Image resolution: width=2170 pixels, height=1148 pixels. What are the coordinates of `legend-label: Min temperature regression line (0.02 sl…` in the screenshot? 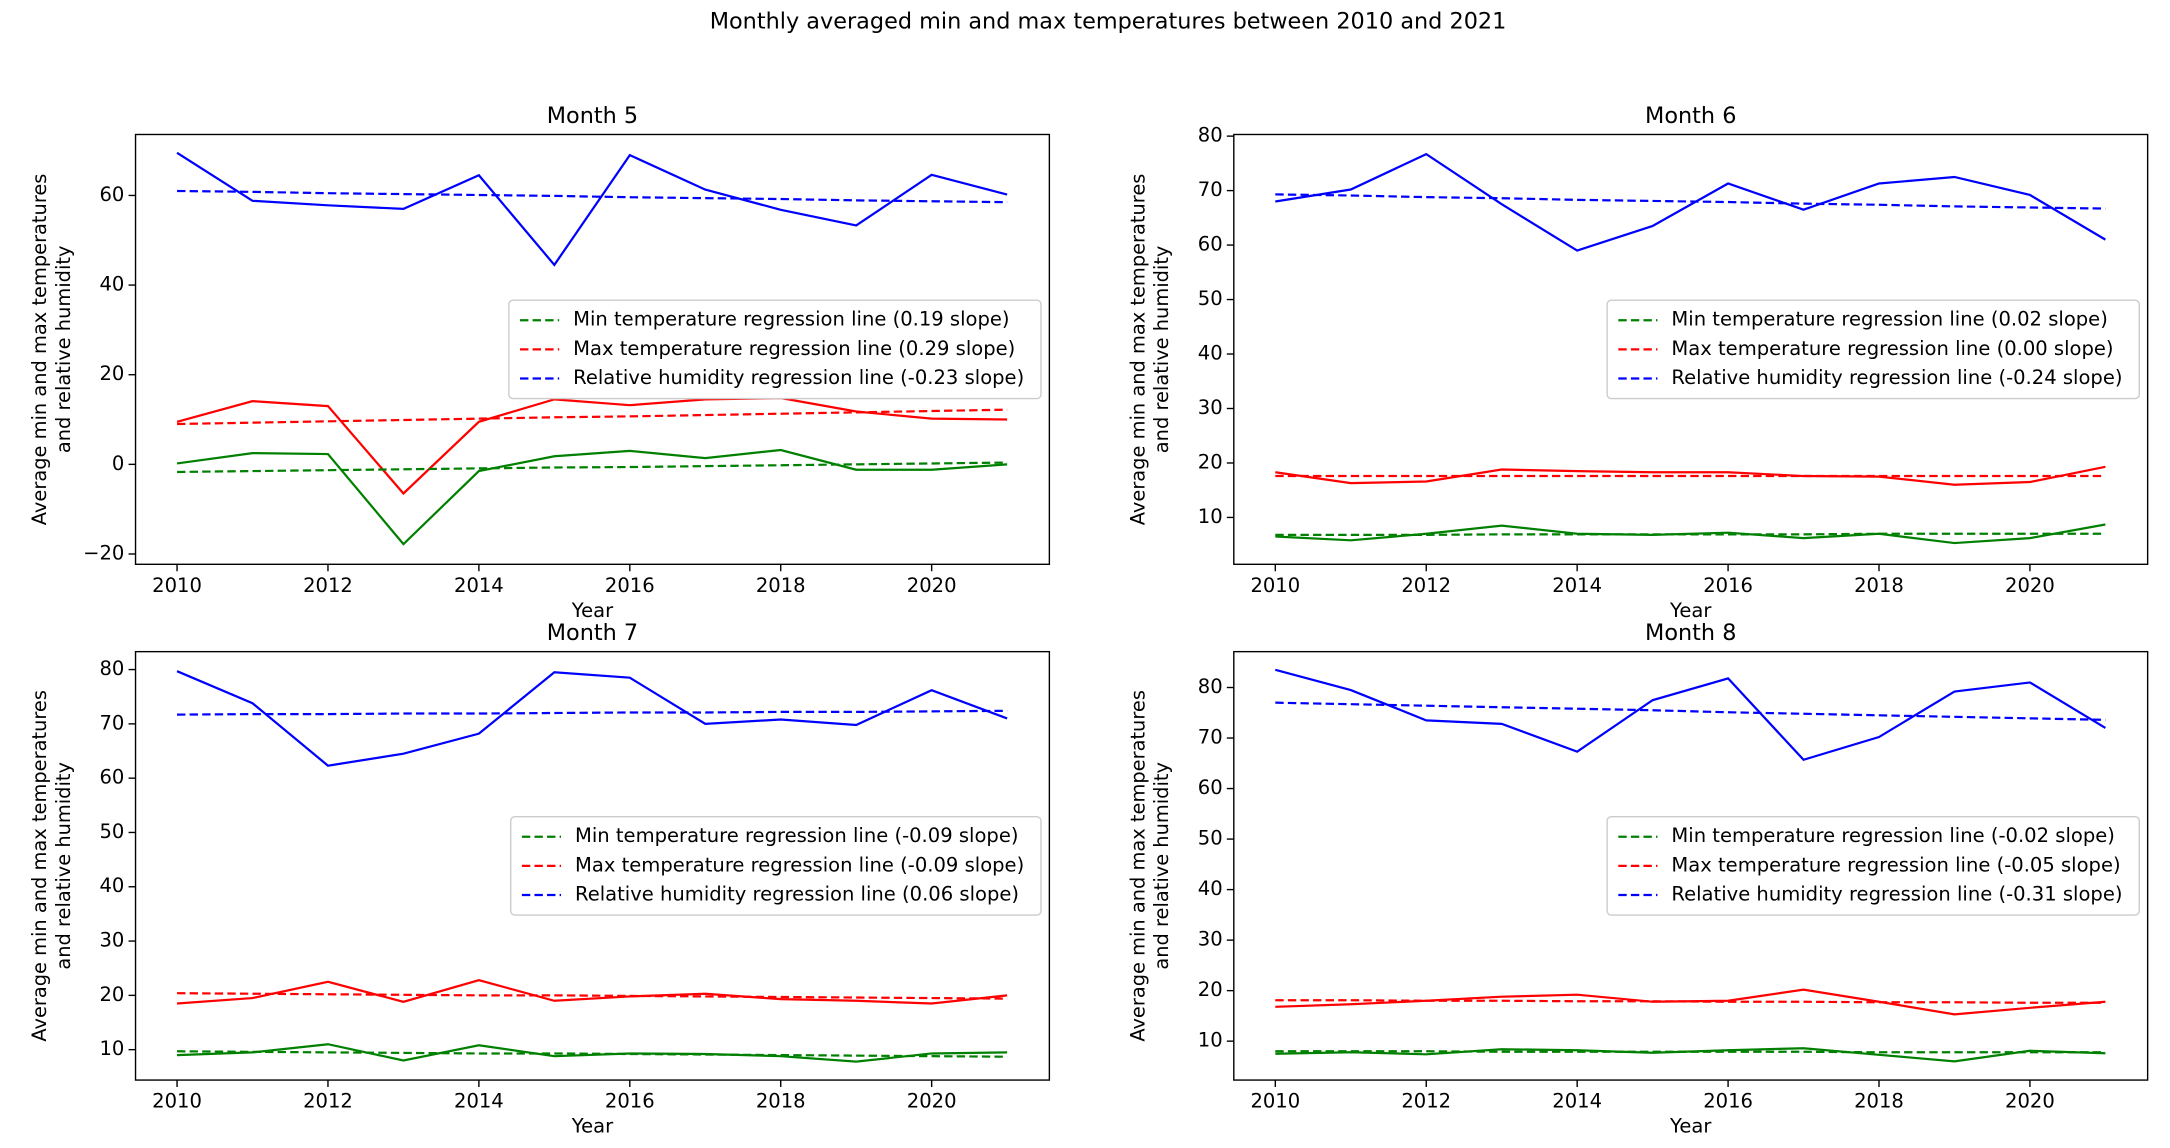 It's located at (1889, 319).